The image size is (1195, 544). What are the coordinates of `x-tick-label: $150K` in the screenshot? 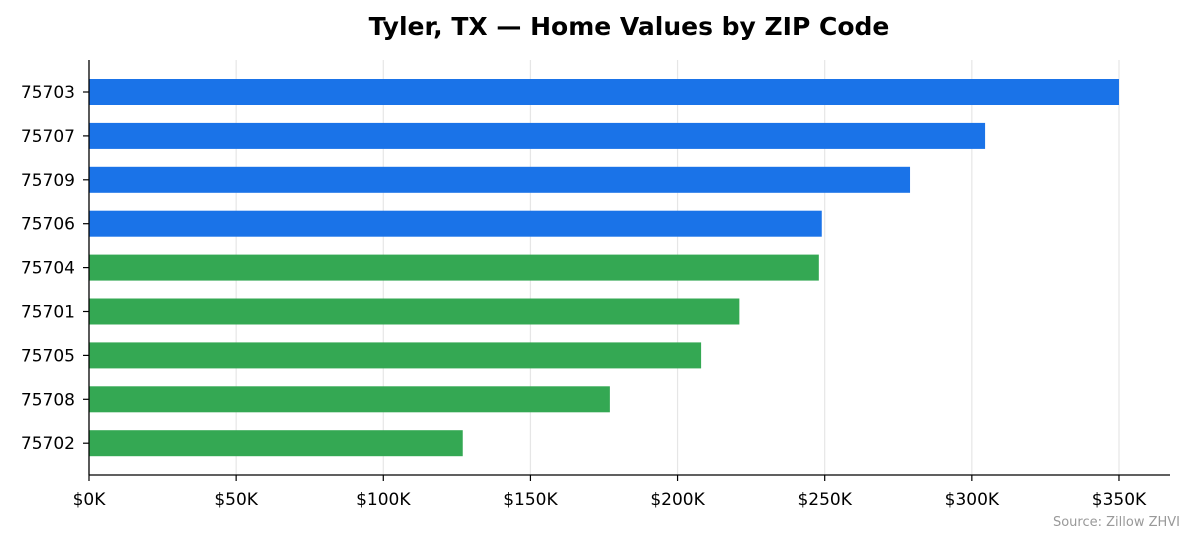 It's located at (530, 500).